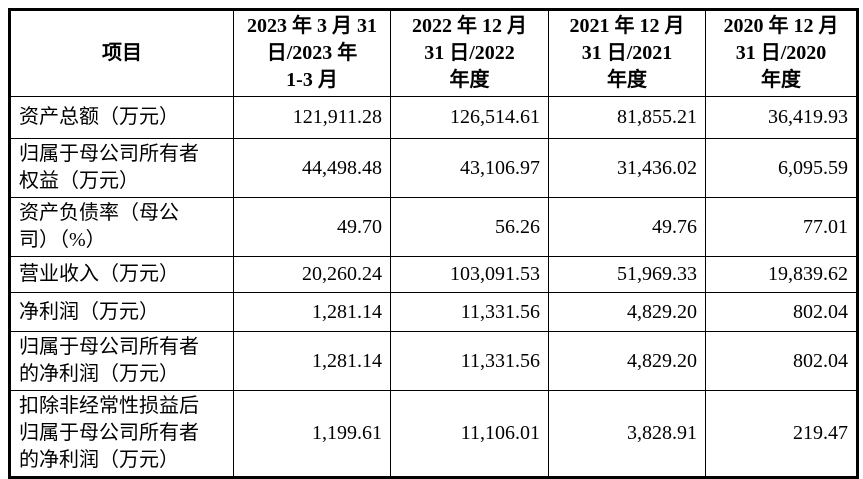 This screenshot has width=863, height=479. I want to click on cell-value: 31,436.02, so click(627, 168).